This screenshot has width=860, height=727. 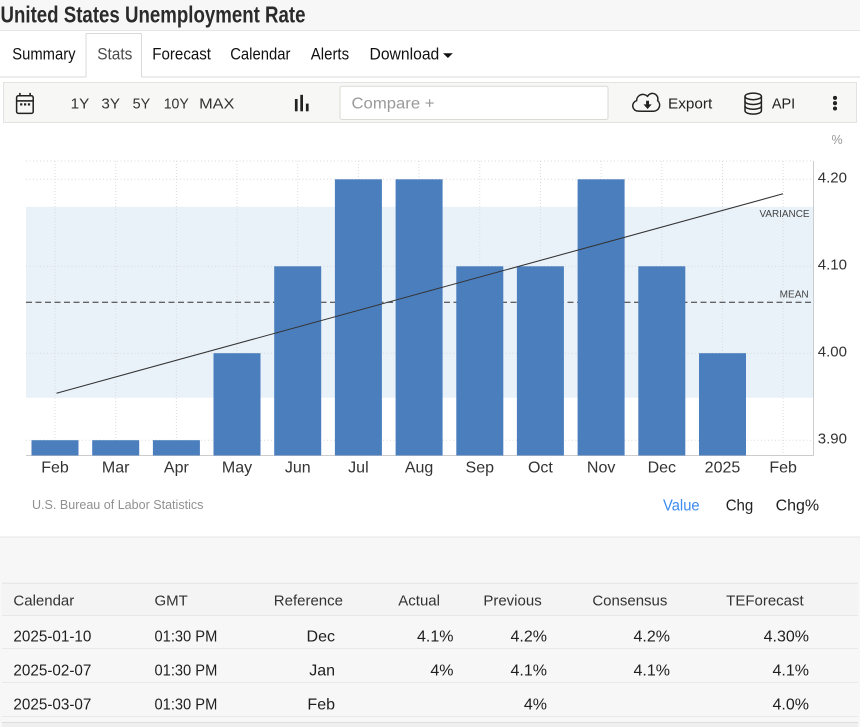 I want to click on svg-text: 4.20, so click(x=832, y=178).